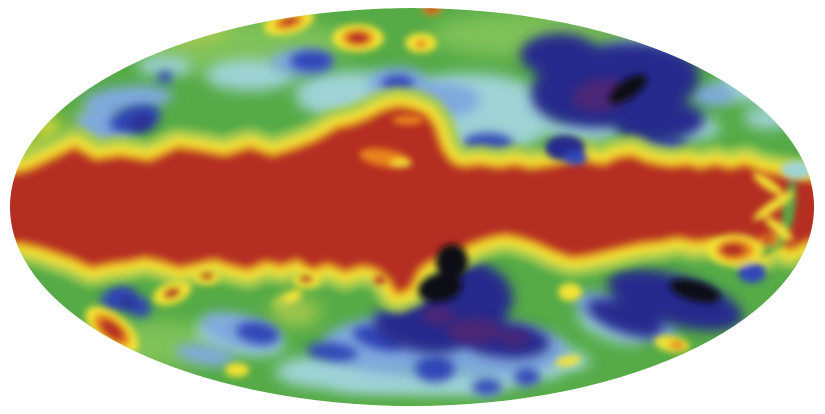 The height and width of the screenshot is (414, 825). What do you see at coordinates (190, 30) in the screenshot?
I see `cmb-blob-yellowGreen` at bounding box center [190, 30].